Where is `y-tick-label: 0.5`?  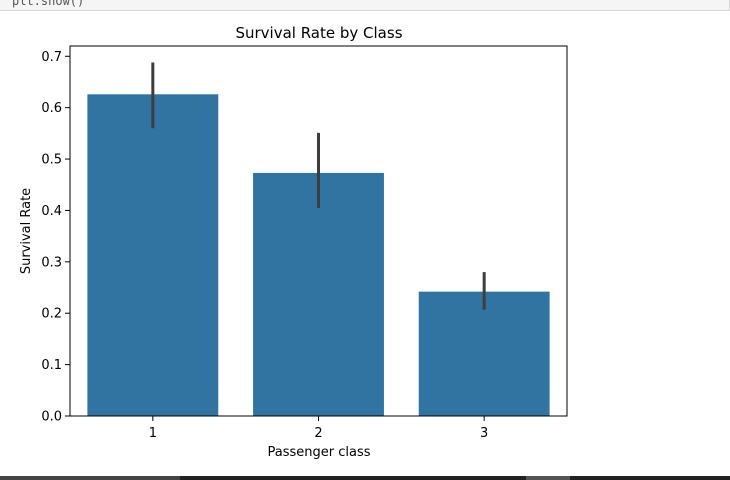 y-tick-label: 0.5 is located at coordinates (51, 160).